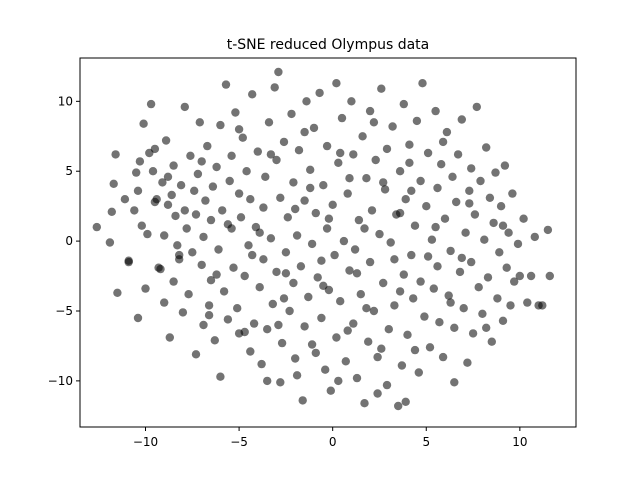 This screenshot has height=480, width=640. Describe the element at coordinates (519, 442) in the screenshot. I see `x-tick-label: 10` at that location.